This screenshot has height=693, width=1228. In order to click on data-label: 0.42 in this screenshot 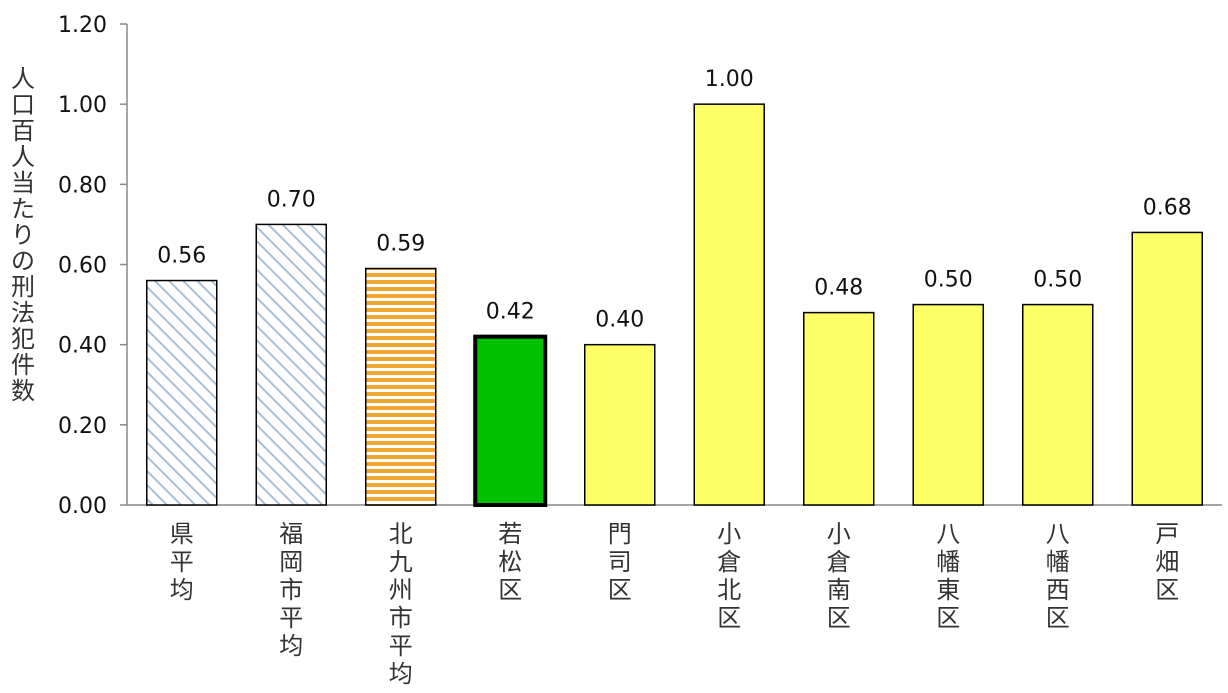, I will do `click(510, 312)`.